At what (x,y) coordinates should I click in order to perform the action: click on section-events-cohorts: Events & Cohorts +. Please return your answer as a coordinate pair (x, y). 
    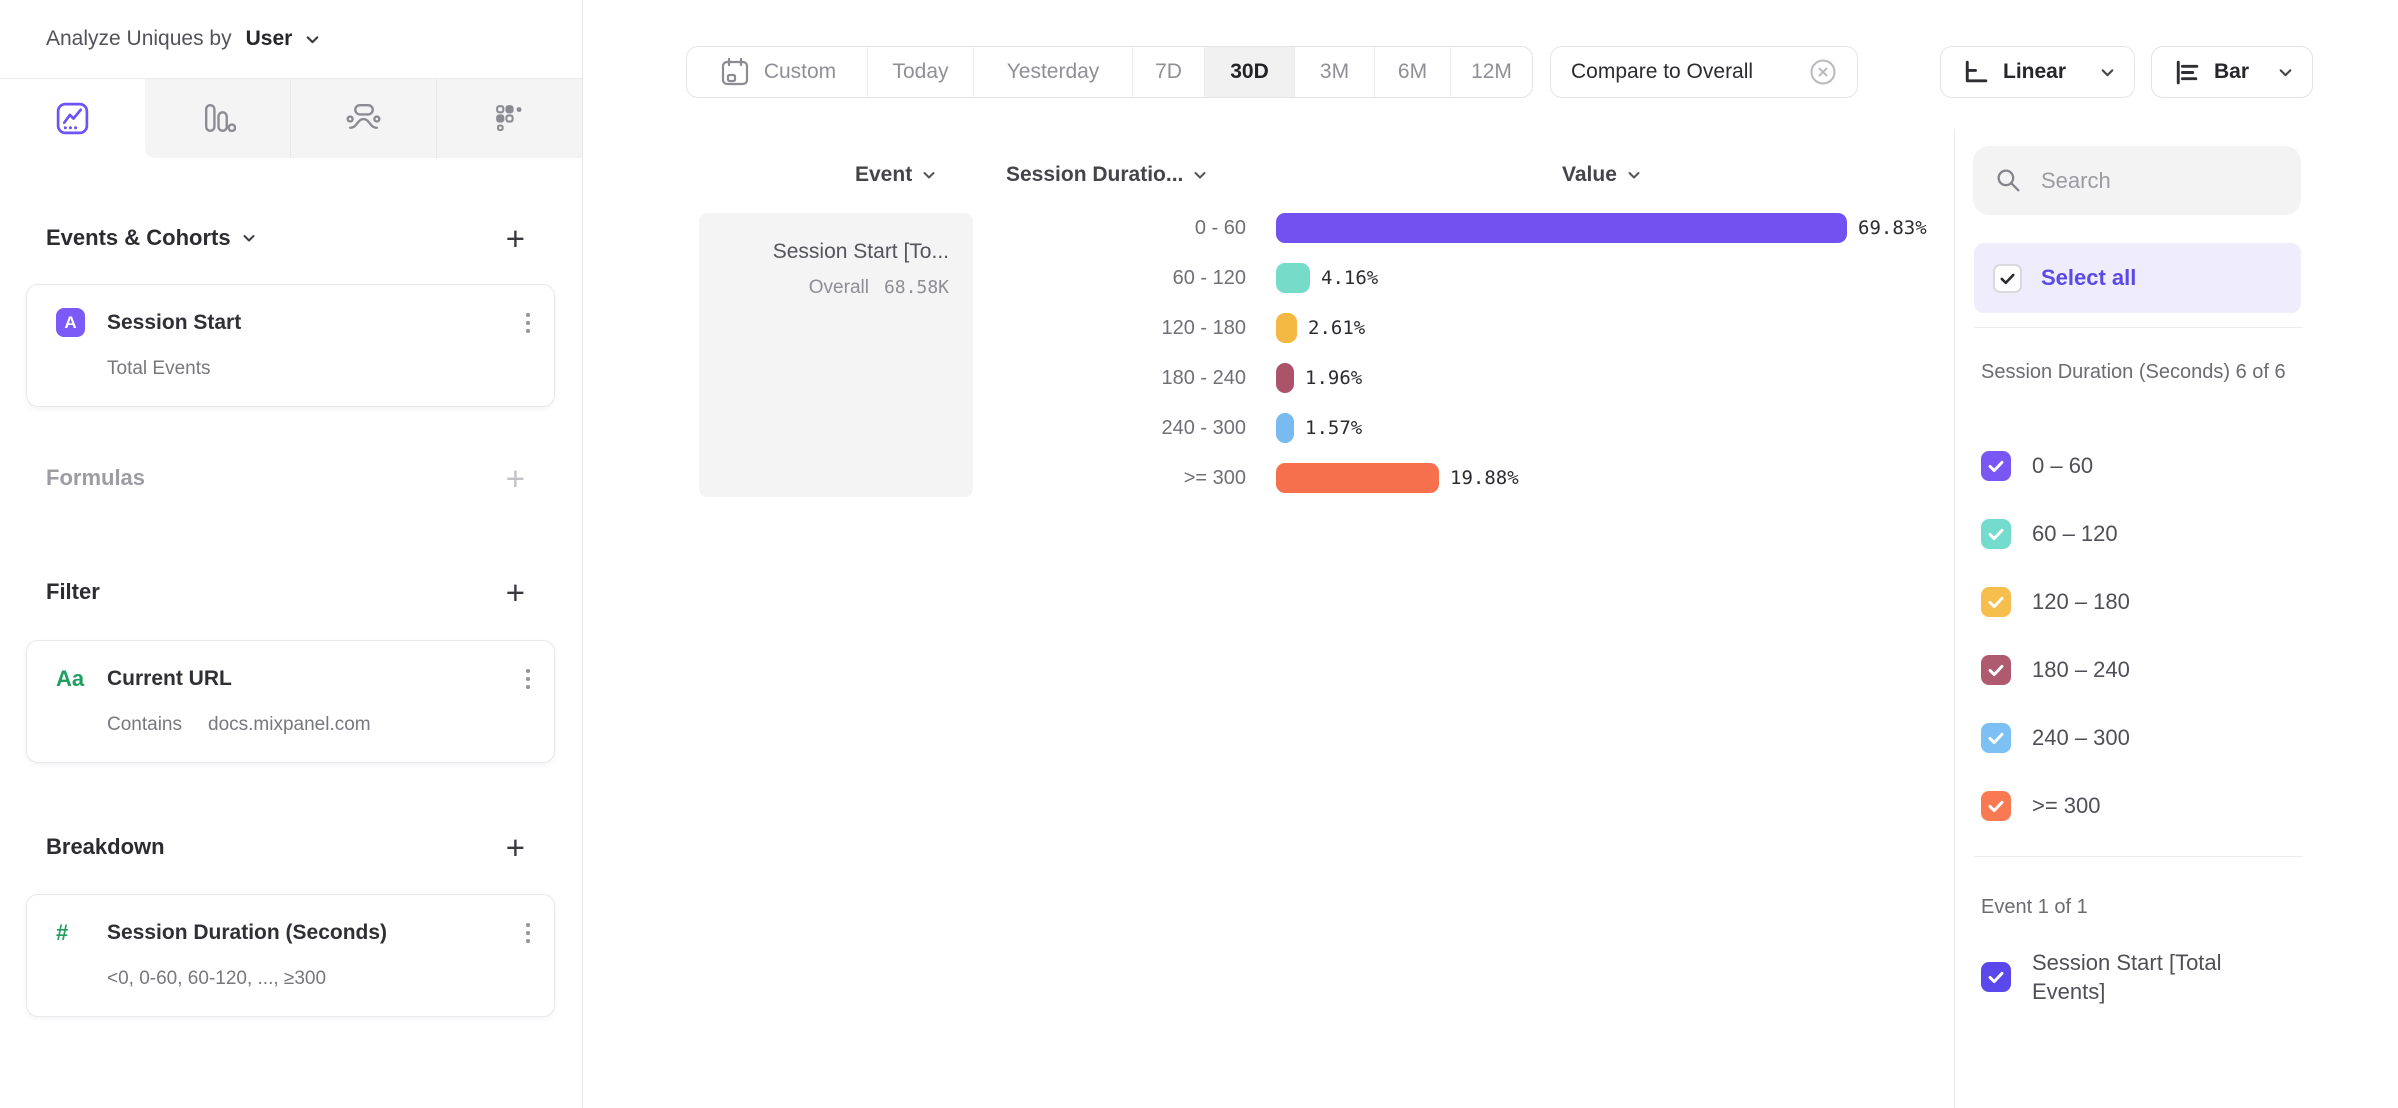
    Looking at the image, I should click on (285, 238).